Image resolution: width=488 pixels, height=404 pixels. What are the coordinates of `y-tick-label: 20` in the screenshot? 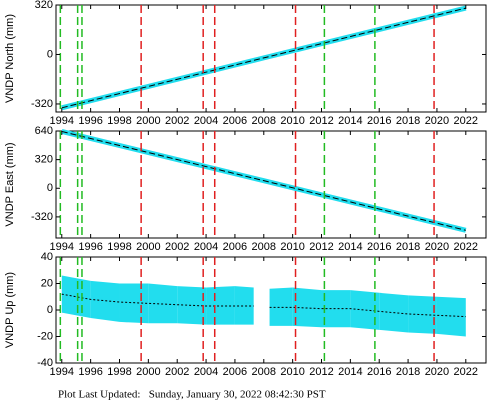 It's located at (47, 283).